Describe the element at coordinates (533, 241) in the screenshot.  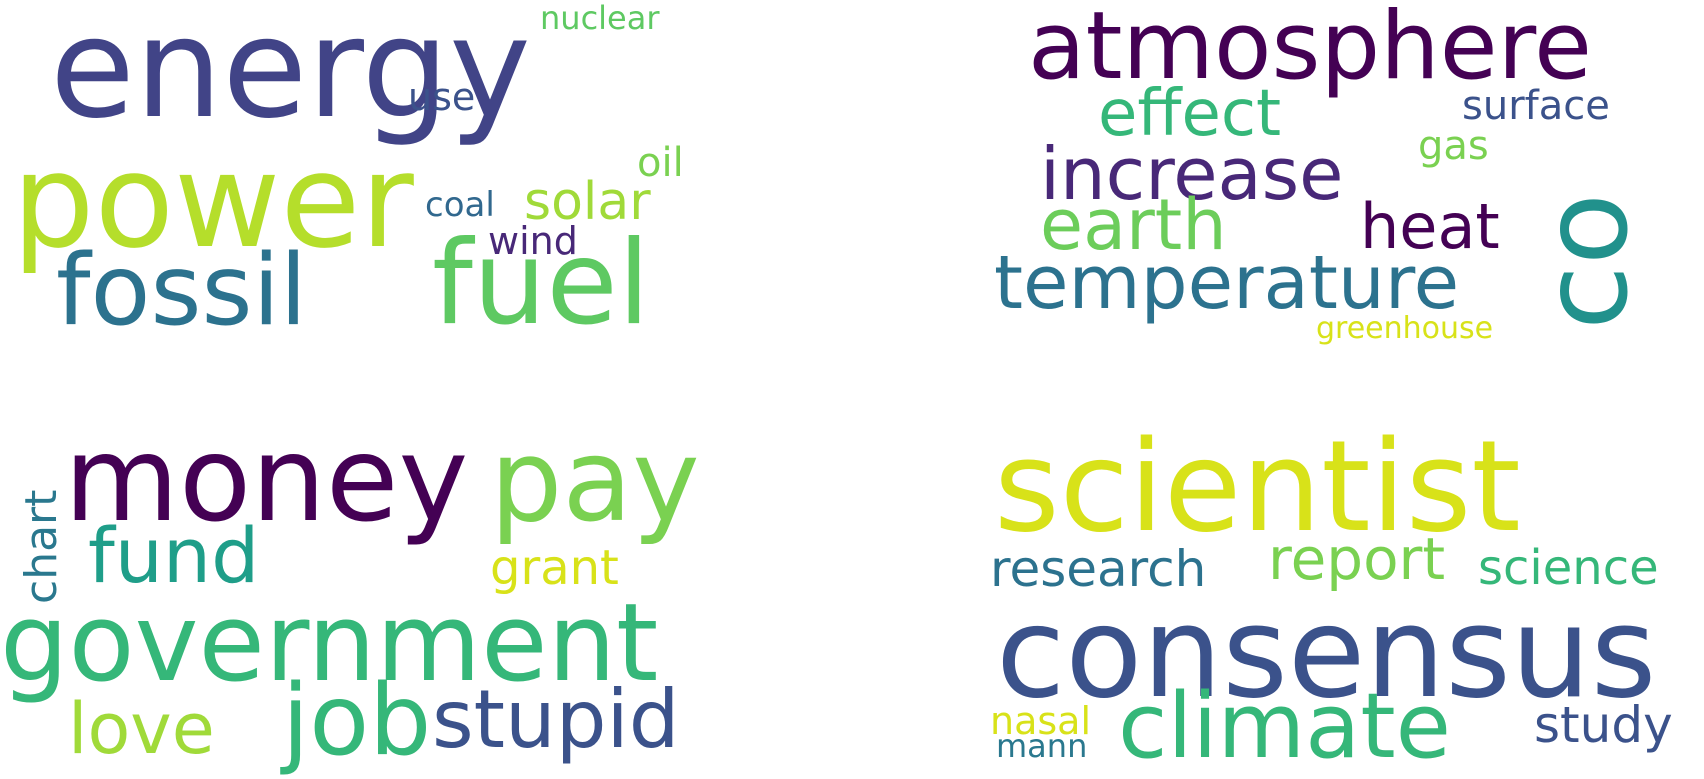
I see `cloud-1-word-wind: wind` at that location.